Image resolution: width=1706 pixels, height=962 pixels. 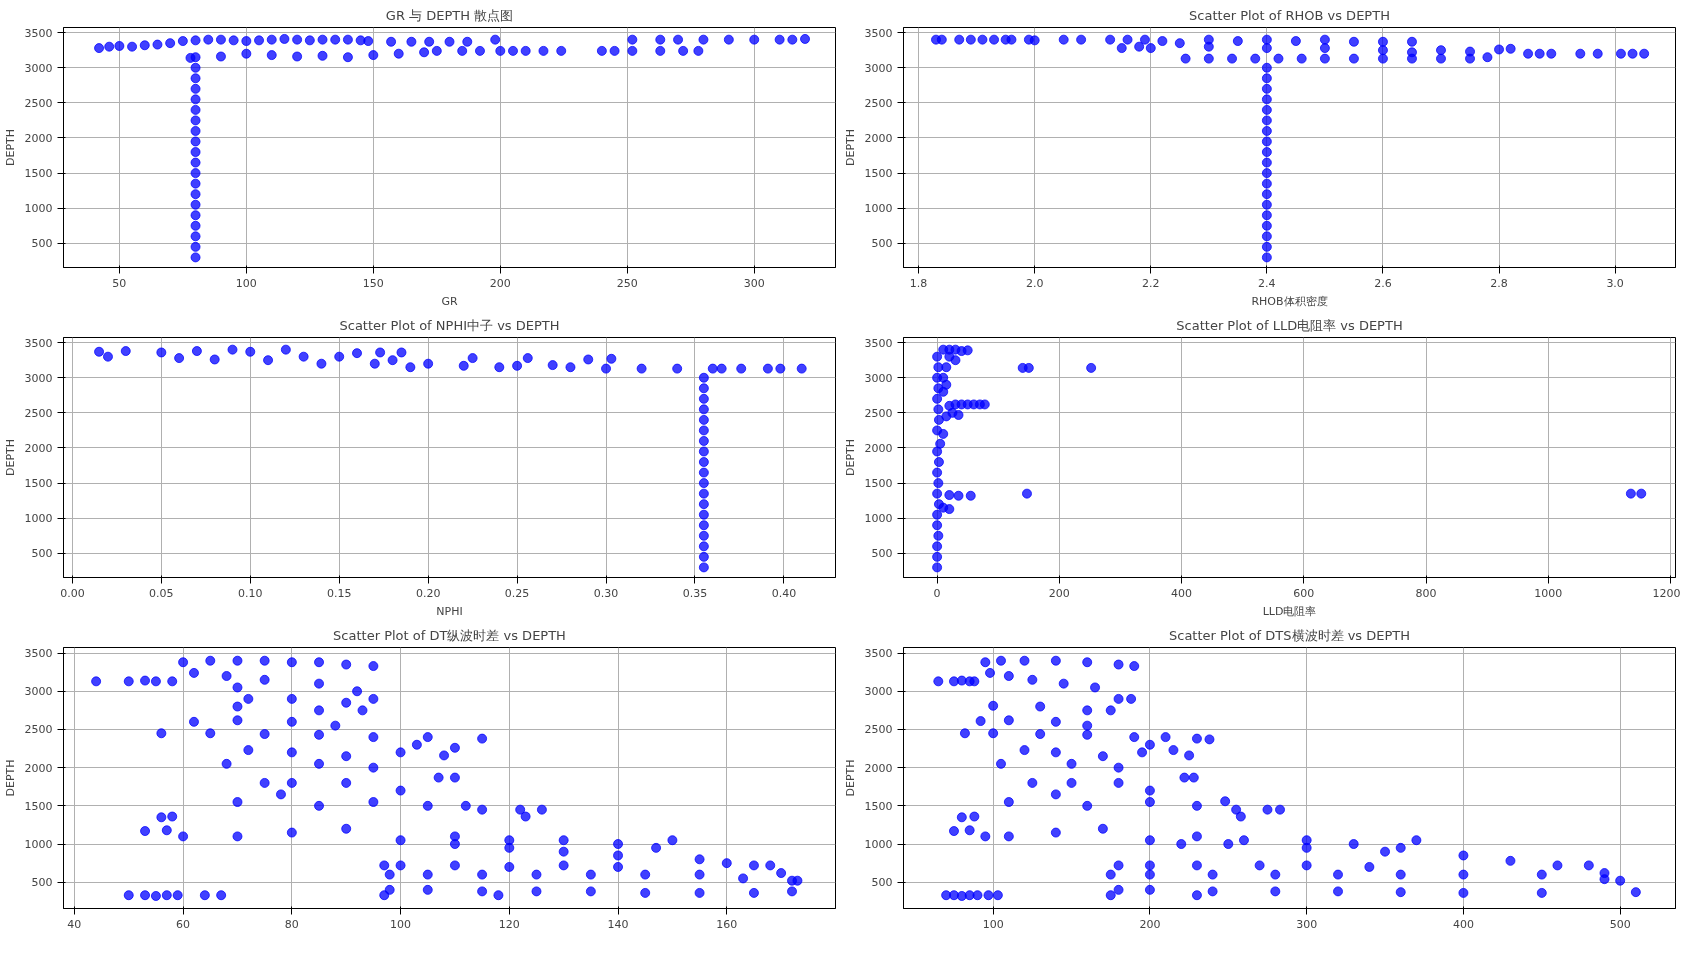 I want to click on x-tick-label: 160, so click(x=727, y=924).